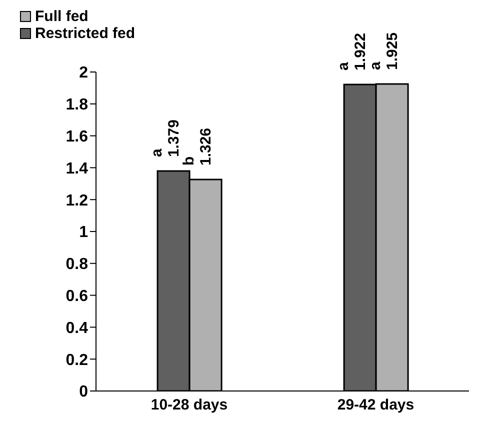  Describe the element at coordinates (85, 33) in the screenshot. I see `legend-label: Restricted fed` at that location.